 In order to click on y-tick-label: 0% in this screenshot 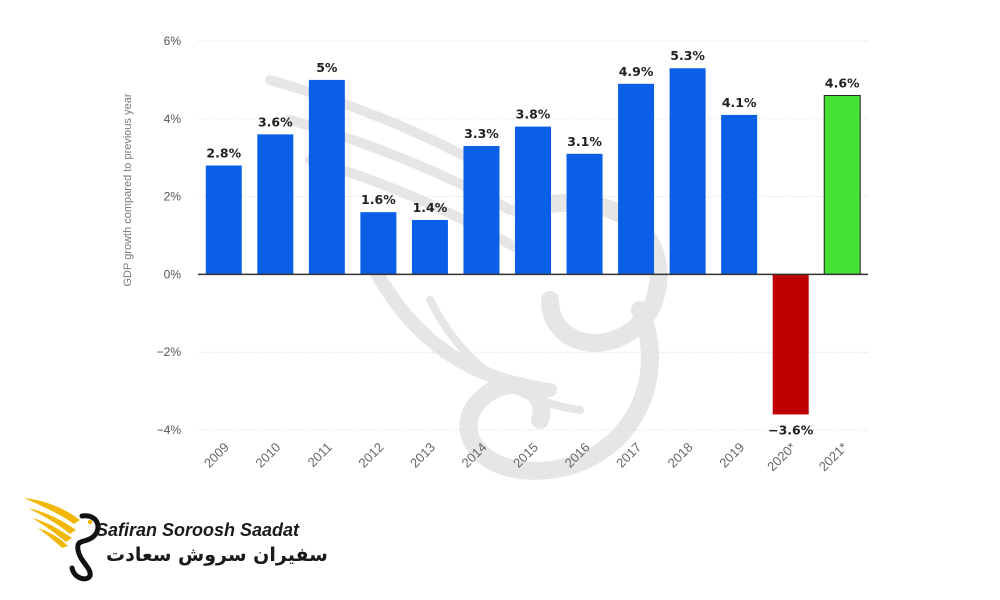, I will do `click(173, 274)`.